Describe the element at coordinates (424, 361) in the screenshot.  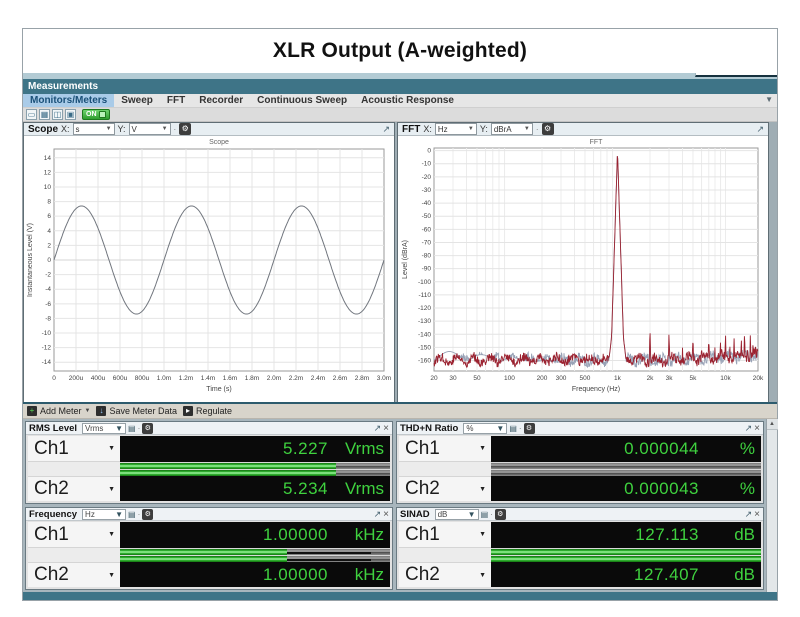
I see `svg-text: -160` at that location.